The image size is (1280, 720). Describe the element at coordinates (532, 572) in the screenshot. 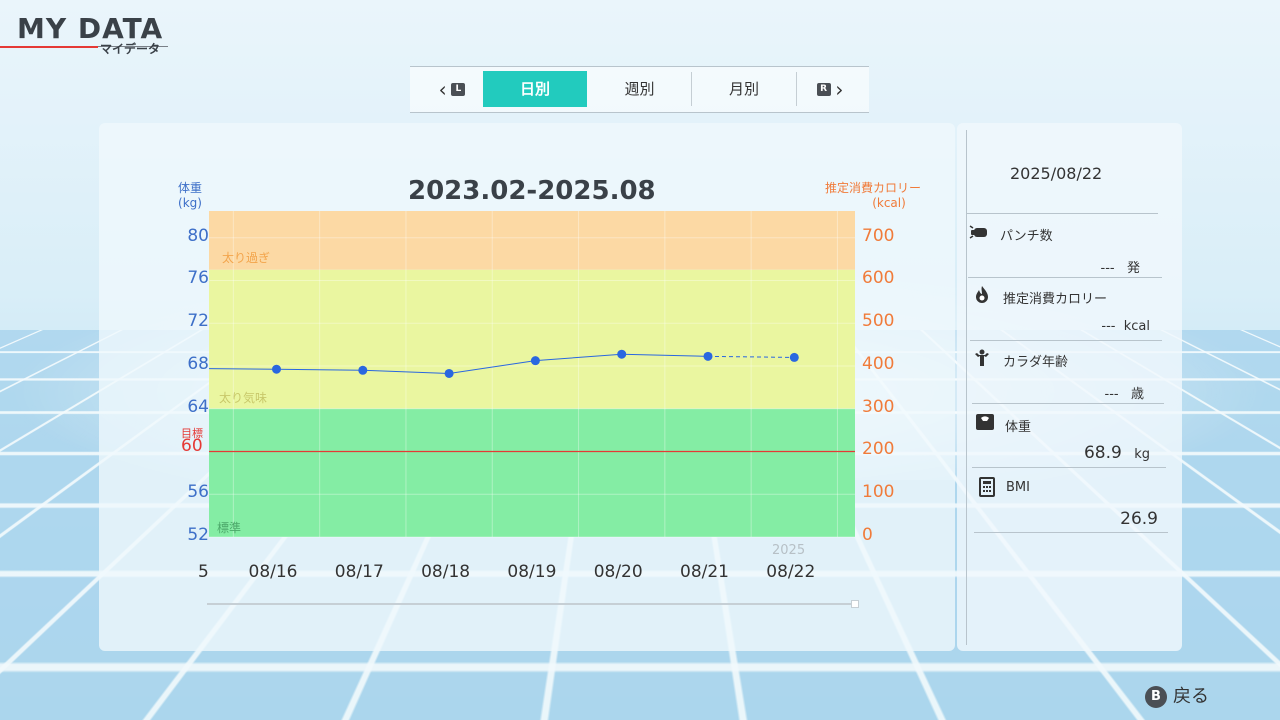

I see `x-tick-label: 08/19` at that location.